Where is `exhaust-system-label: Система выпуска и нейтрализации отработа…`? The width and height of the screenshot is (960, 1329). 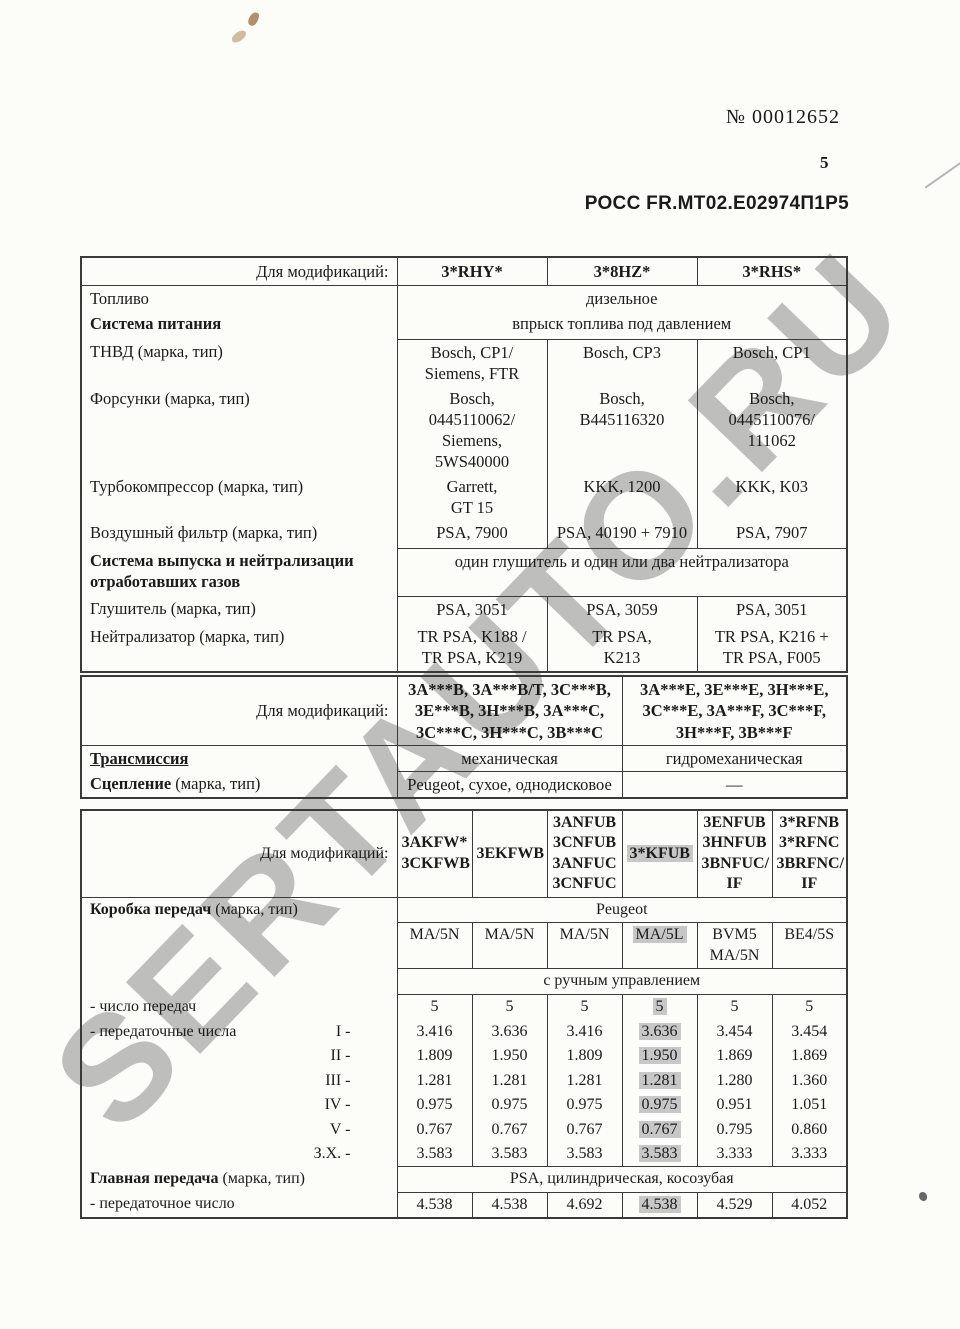
exhaust-system-label: Система выпуска и нейтрализации отработа… is located at coordinates (222, 571).